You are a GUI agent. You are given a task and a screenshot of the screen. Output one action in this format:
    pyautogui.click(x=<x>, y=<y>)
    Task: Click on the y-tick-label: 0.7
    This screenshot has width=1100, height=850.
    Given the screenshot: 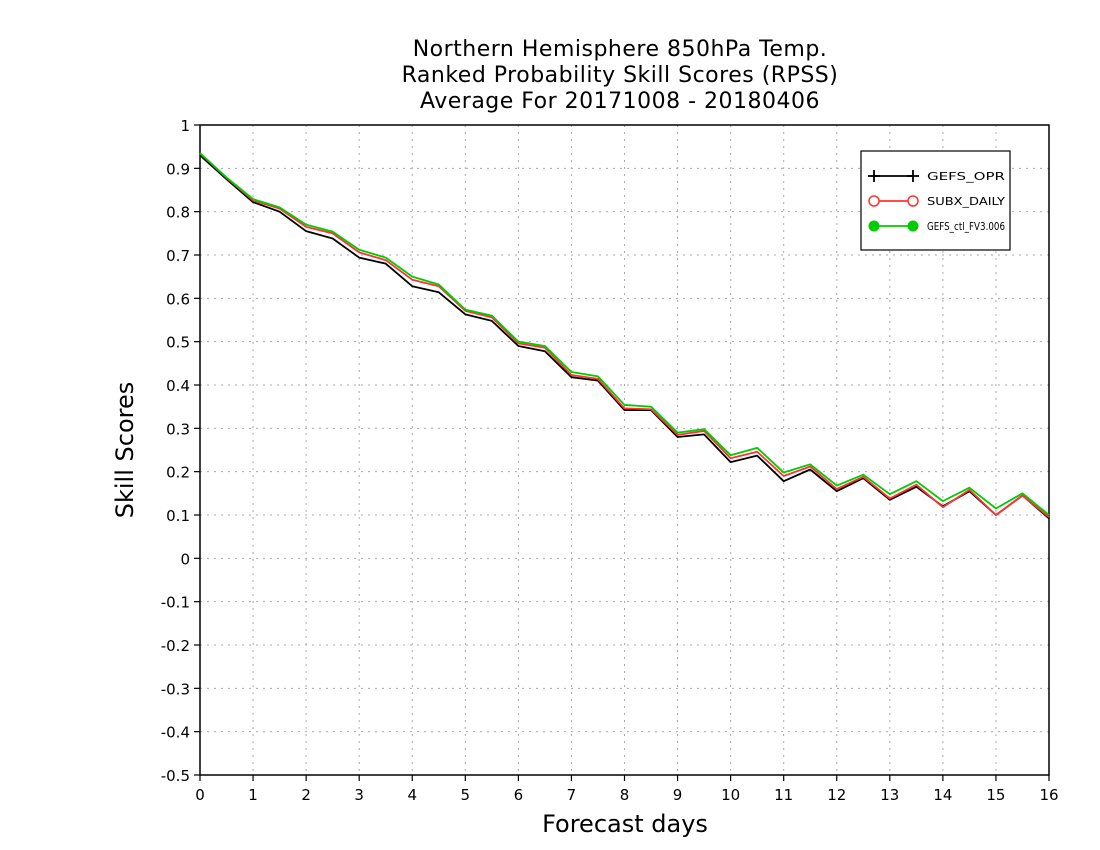 What is the action you would take?
    pyautogui.click(x=178, y=256)
    